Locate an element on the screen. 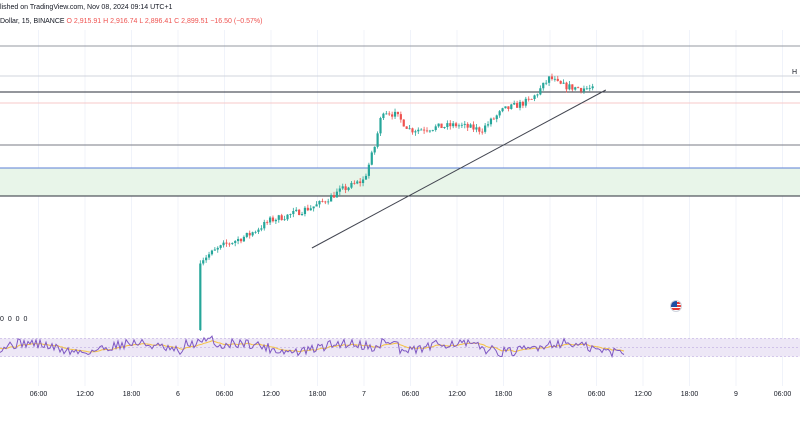  trendline is located at coordinates (459, 169).